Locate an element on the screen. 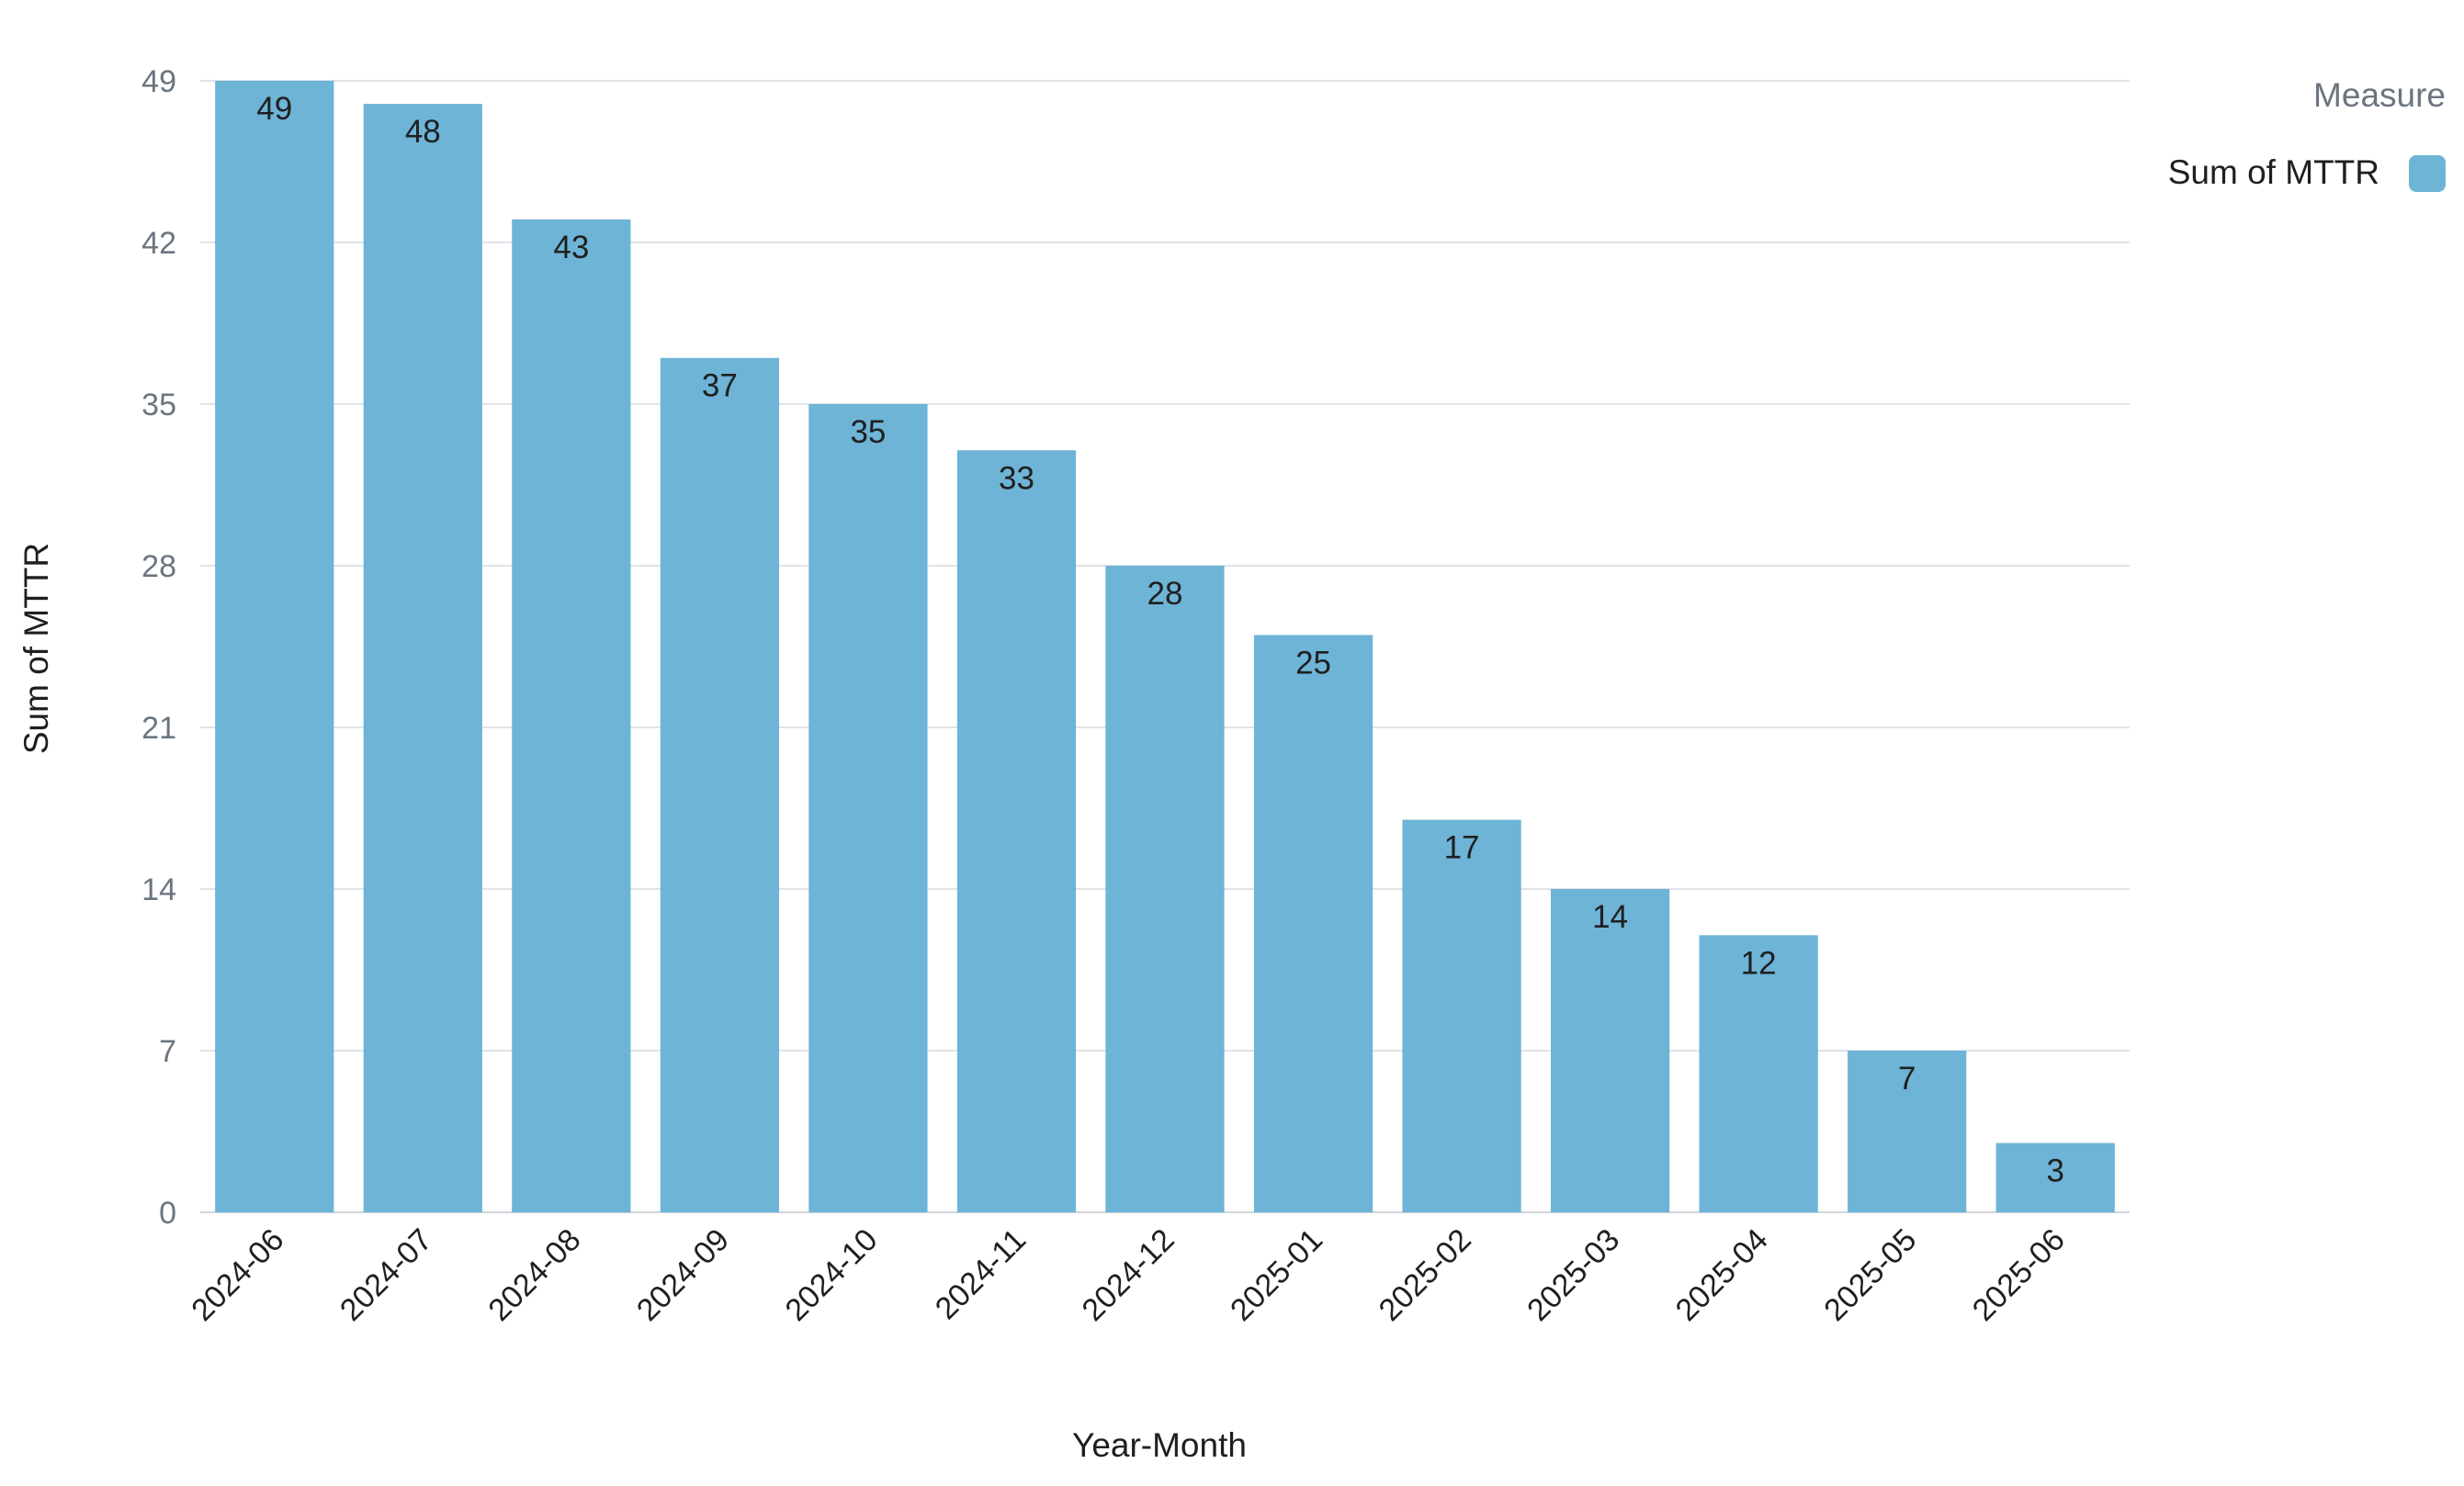 The width and height of the screenshot is (2464, 1486). x-tick-label: 2025-04 is located at coordinates (1722, 1275).